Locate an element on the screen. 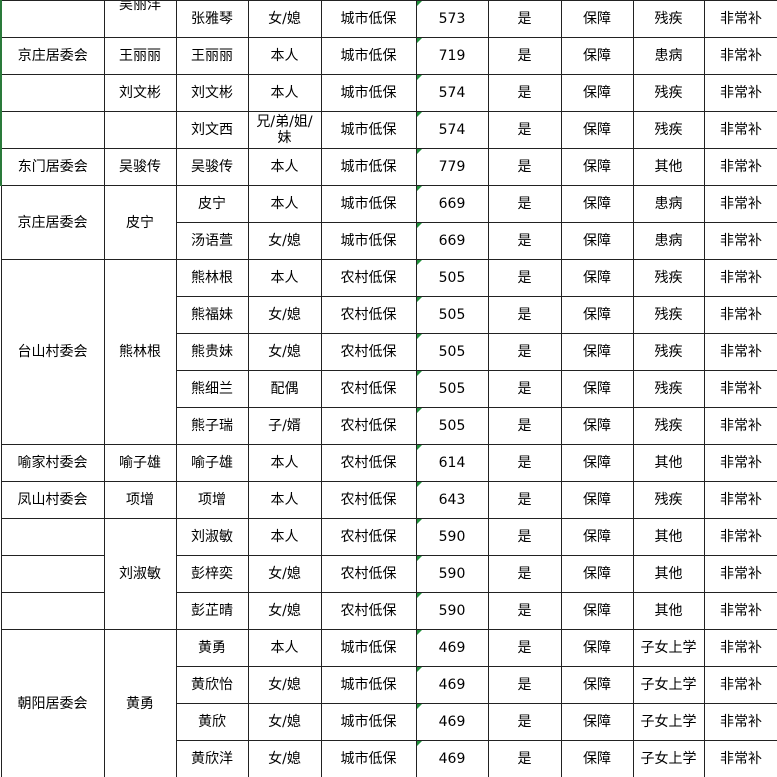 This screenshot has height=777, width=777. member-name: 黄欣怡 is located at coordinates (212, 685).